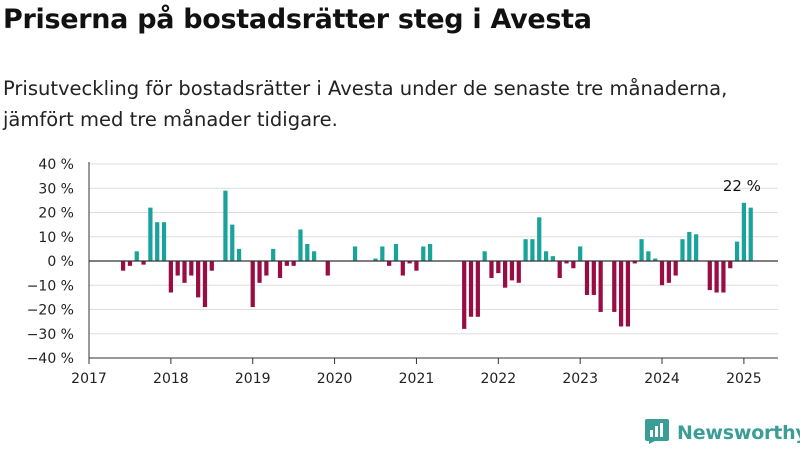  Describe the element at coordinates (662, 379) in the screenshot. I see `x-tick-label: 2024` at that location.